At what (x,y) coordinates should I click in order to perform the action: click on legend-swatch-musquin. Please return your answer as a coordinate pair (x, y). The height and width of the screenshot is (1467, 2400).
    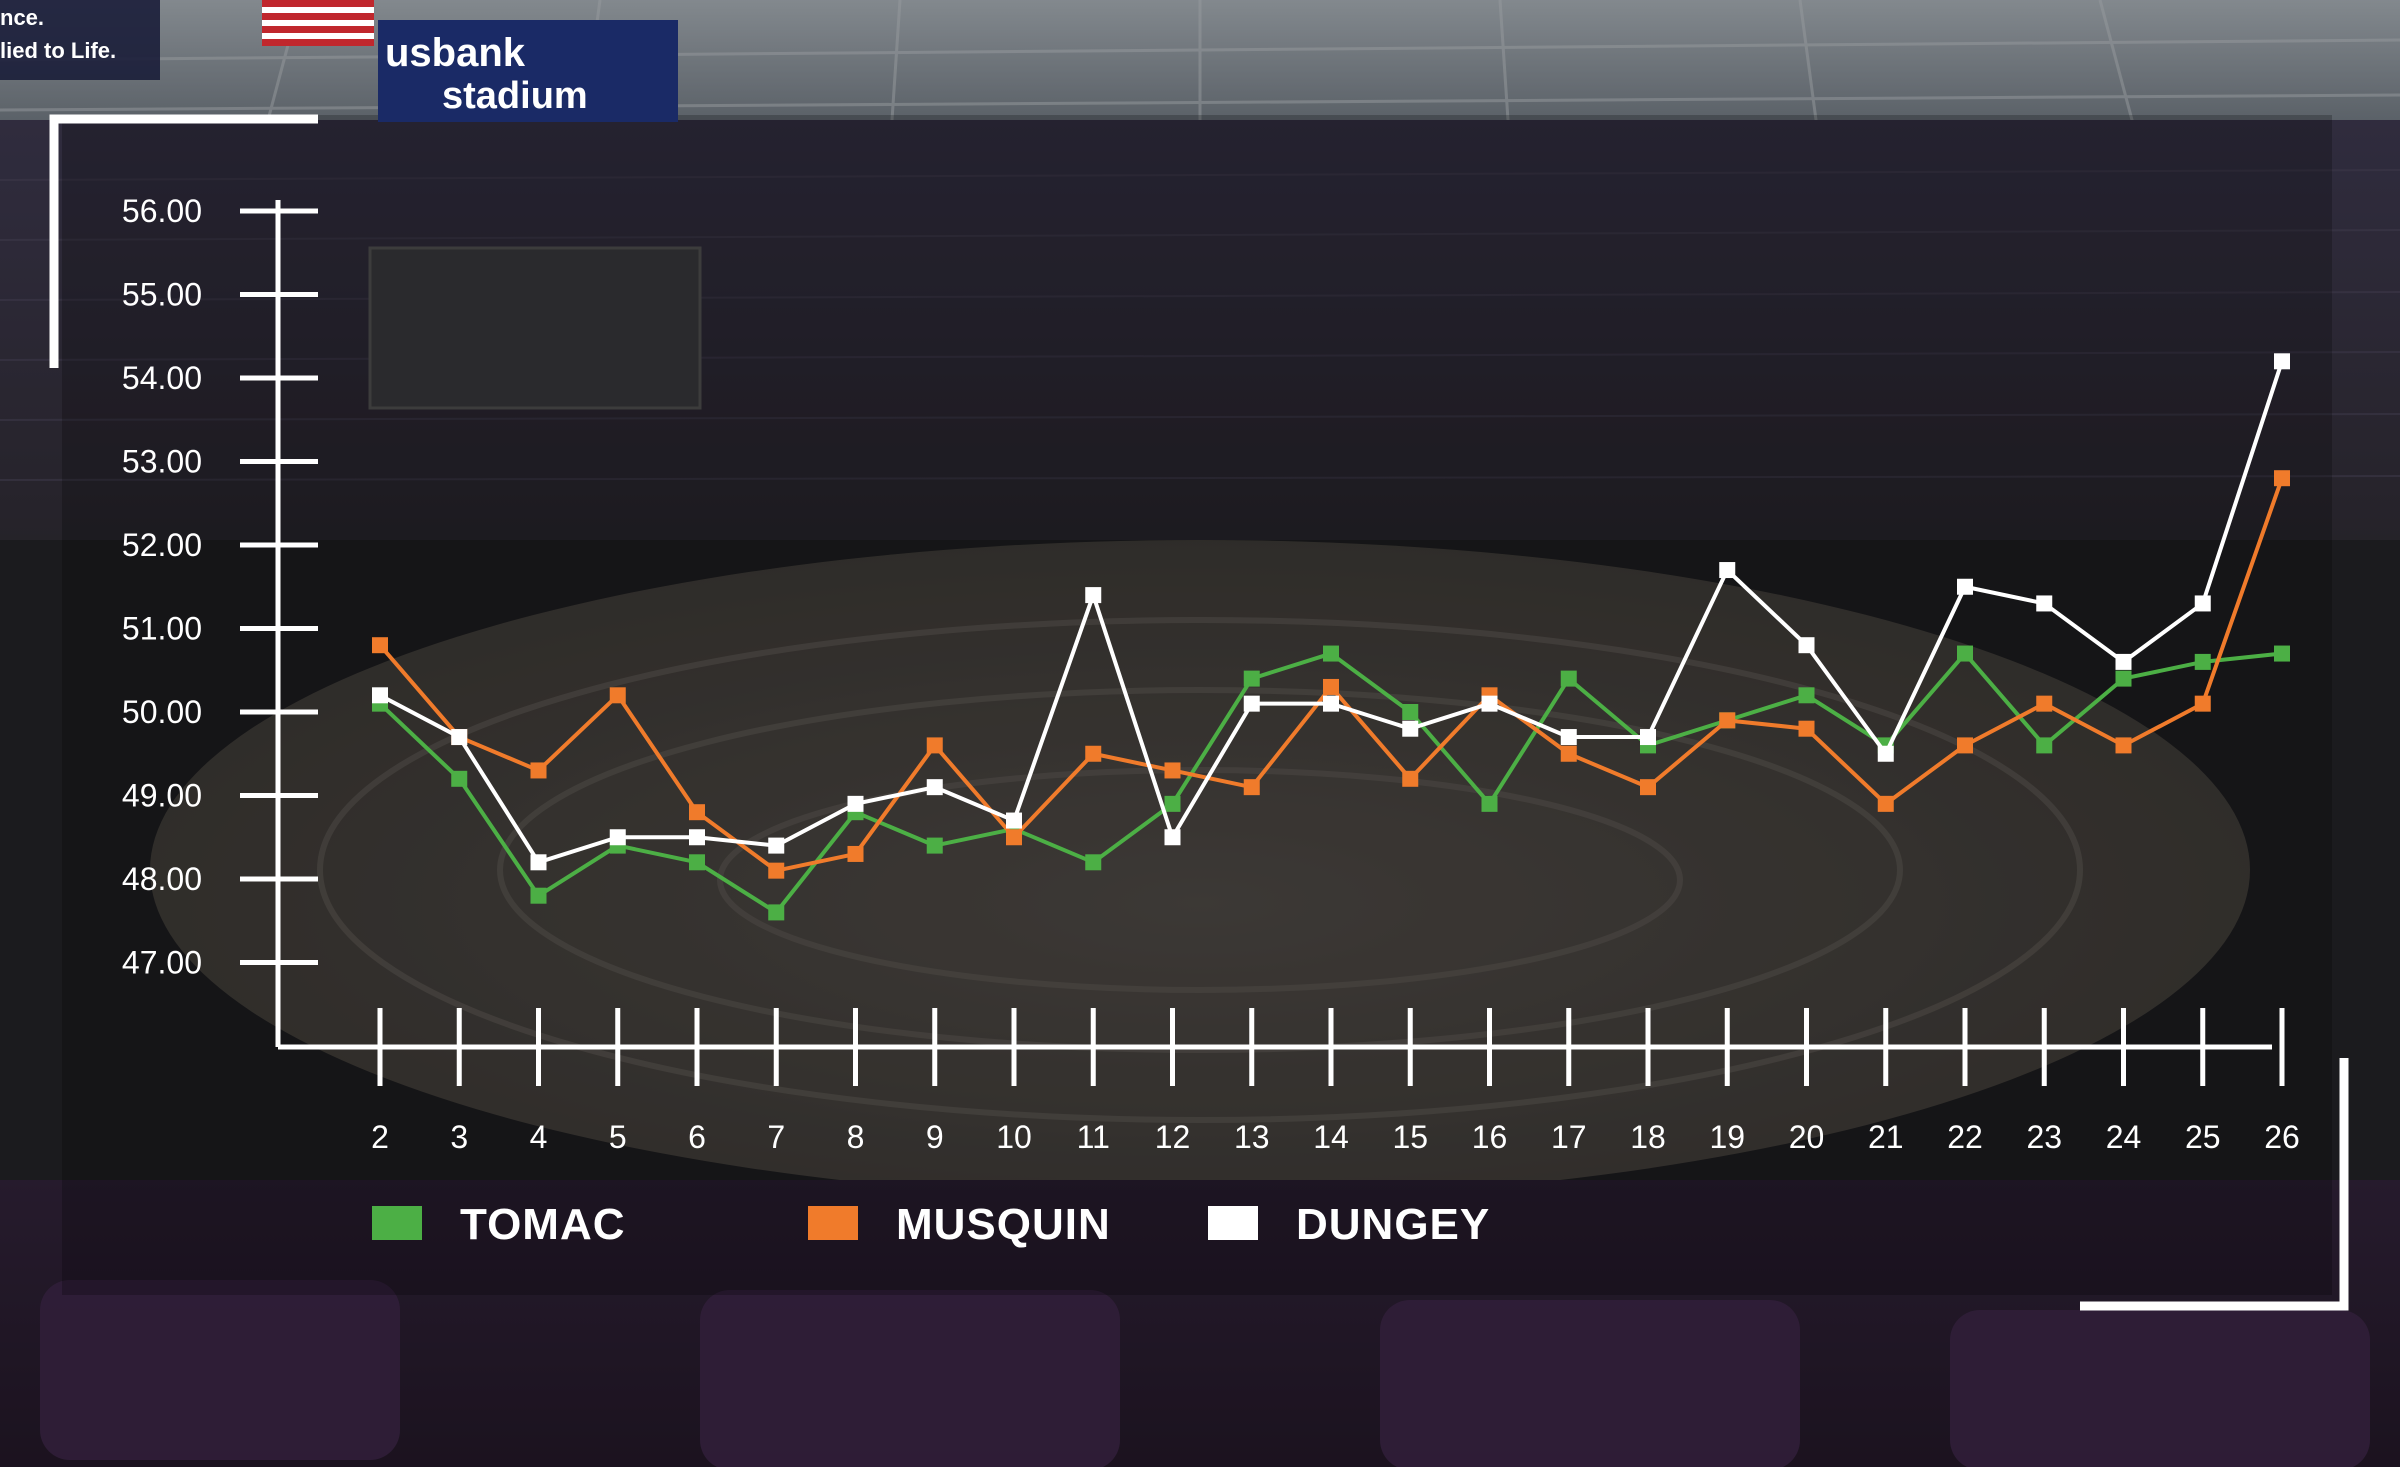
    Looking at the image, I should click on (833, 1223).